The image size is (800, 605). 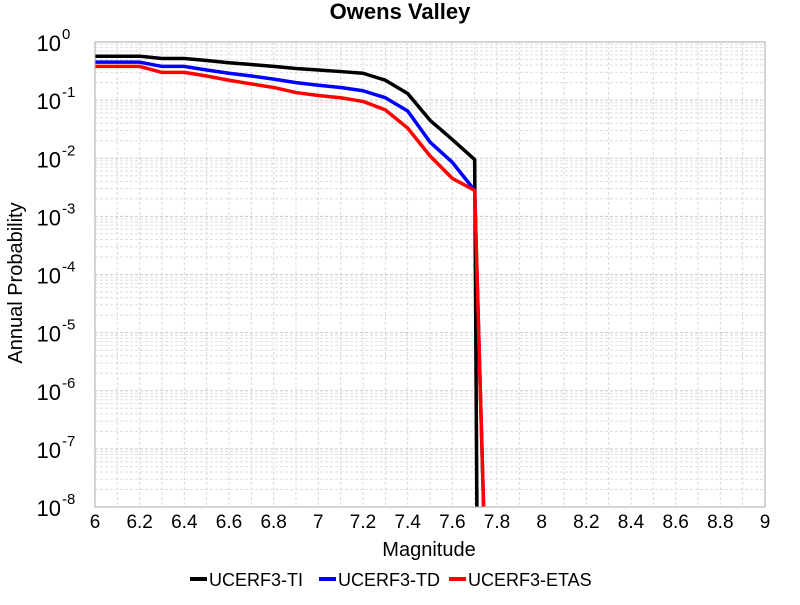 What do you see at coordinates (66, 34) in the screenshot?
I see `y-tick-exponent: 0` at bounding box center [66, 34].